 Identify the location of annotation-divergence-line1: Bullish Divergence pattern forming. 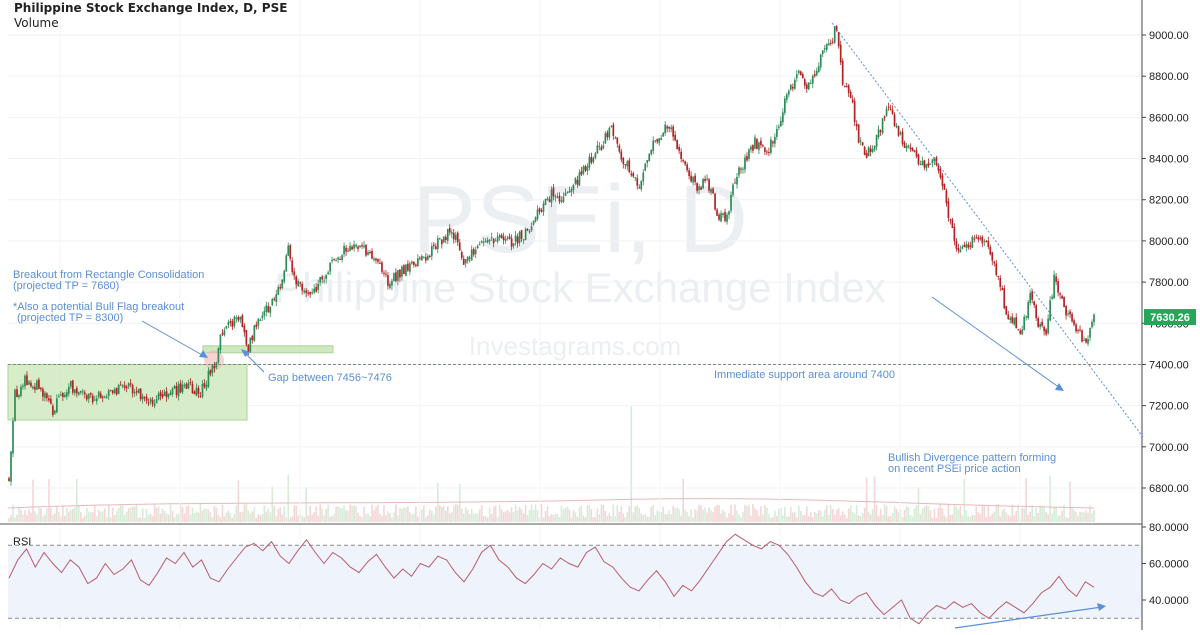
(972, 458).